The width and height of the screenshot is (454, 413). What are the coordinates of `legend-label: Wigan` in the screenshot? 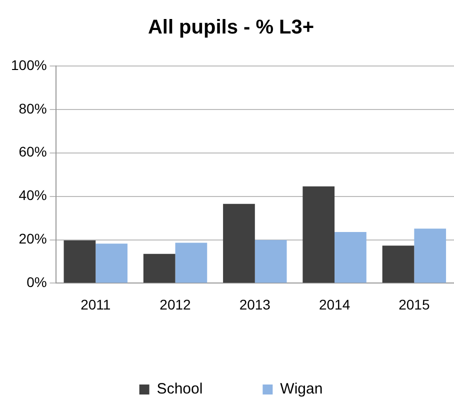 It's located at (301, 389).